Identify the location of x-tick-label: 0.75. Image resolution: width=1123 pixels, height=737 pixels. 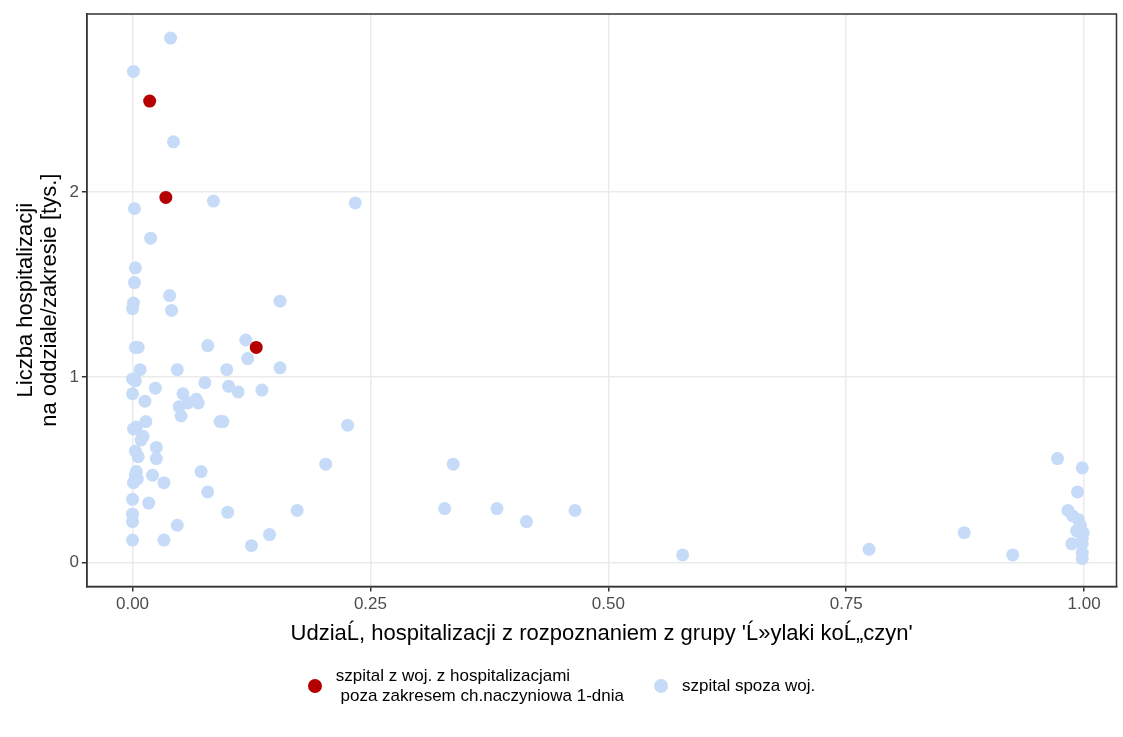
(846, 604).